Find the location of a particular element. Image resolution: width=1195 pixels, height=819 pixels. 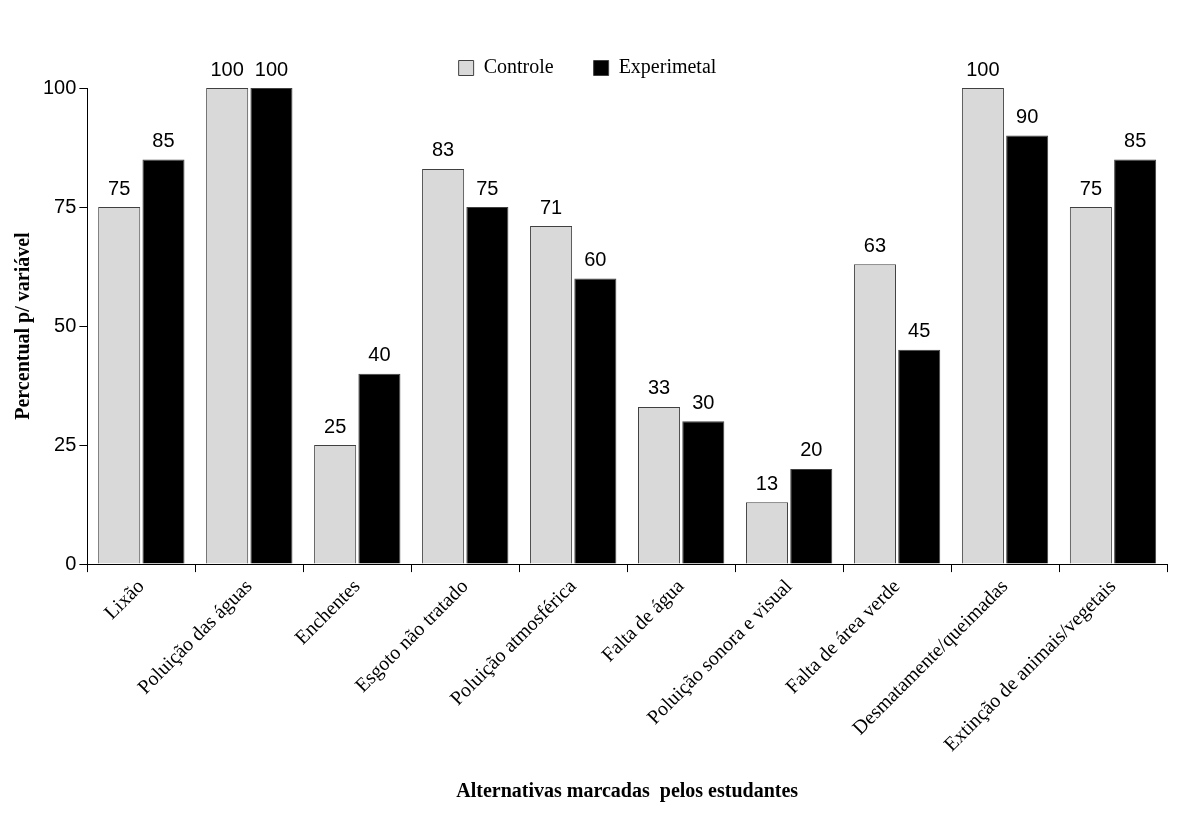

y-tick-label: 100 is located at coordinates (59, 86).